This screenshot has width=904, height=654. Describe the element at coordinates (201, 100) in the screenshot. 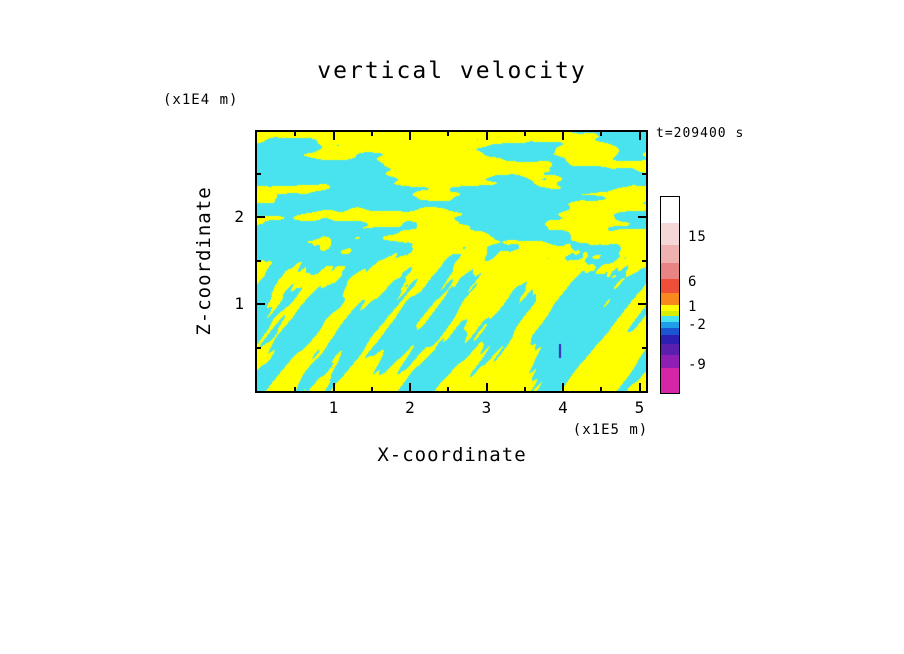

I see `y-axis-units: (x1E4 m)` at that location.